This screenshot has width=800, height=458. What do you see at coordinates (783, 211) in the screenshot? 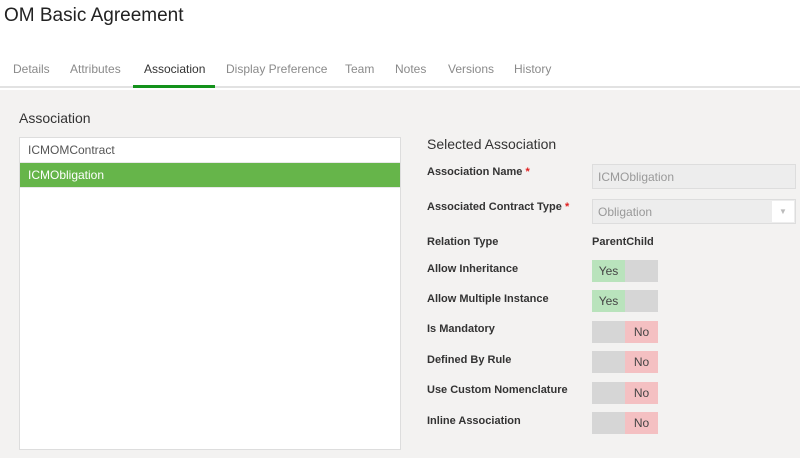
I see `chevron-down-icon: ▼` at bounding box center [783, 211].